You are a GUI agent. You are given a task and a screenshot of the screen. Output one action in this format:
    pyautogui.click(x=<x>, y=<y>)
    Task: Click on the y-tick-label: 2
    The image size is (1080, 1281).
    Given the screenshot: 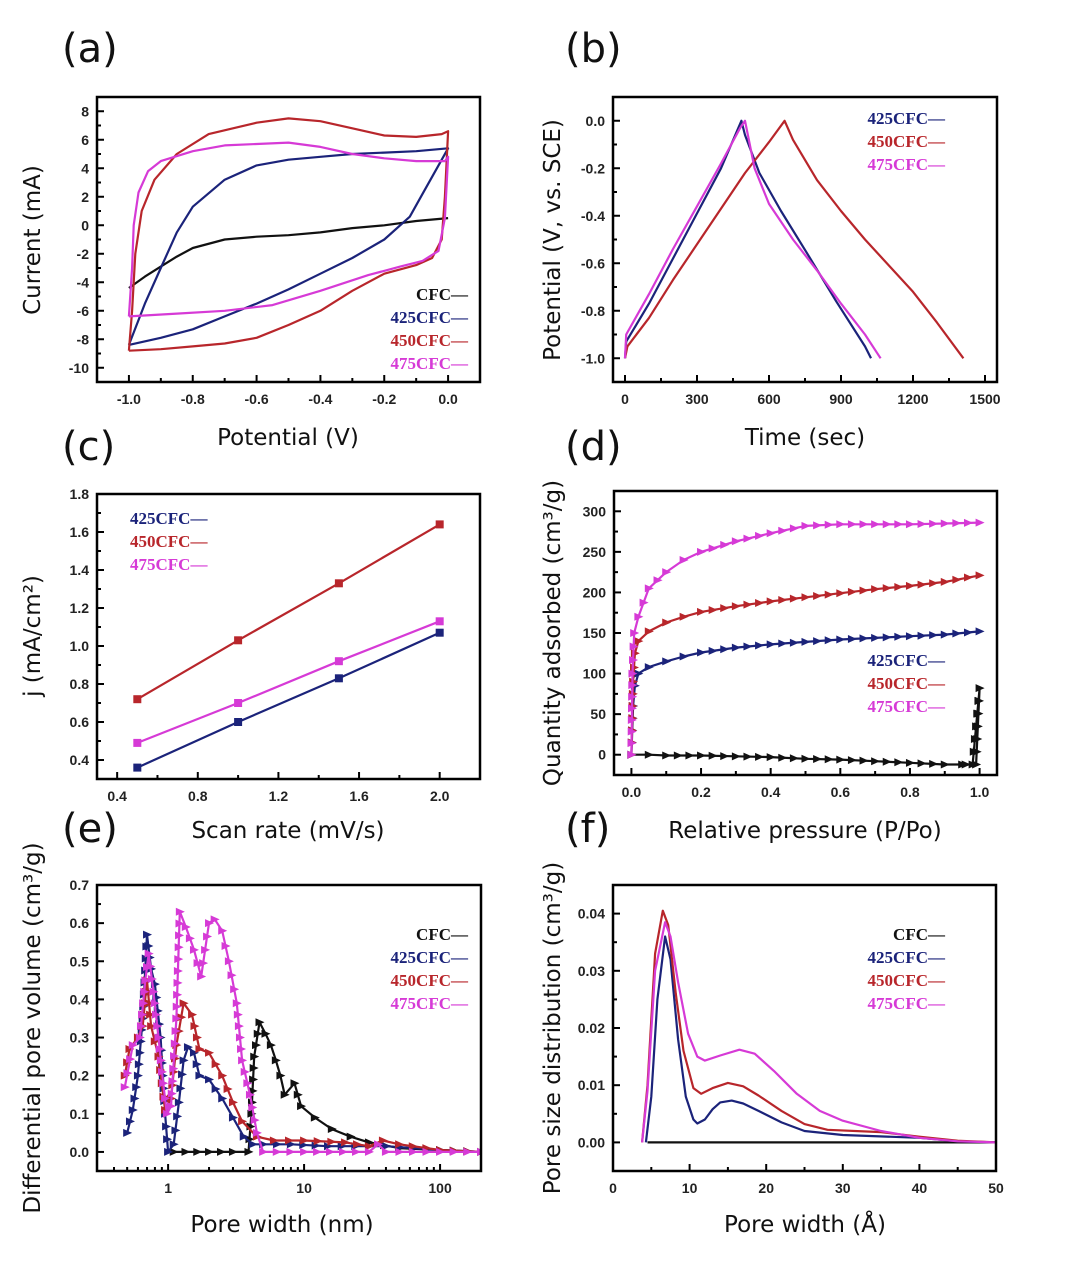 What is the action you would take?
    pyautogui.click(x=85, y=197)
    